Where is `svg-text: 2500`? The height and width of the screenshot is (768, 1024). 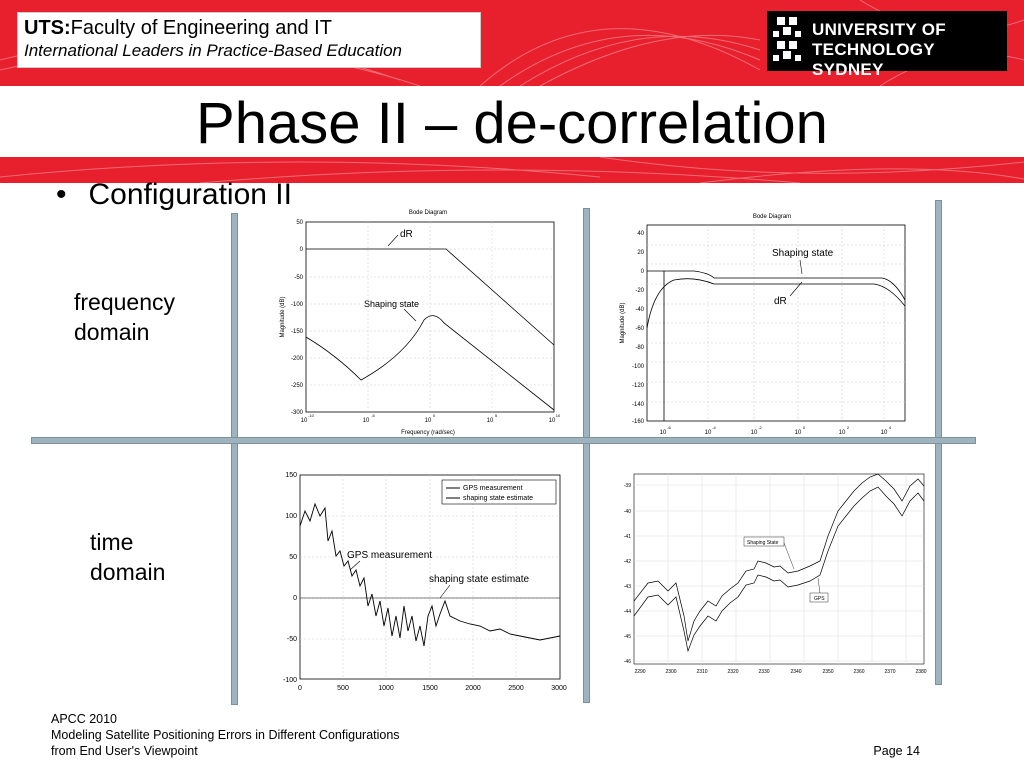
svg-text: 2500 is located at coordinates (516, 688).